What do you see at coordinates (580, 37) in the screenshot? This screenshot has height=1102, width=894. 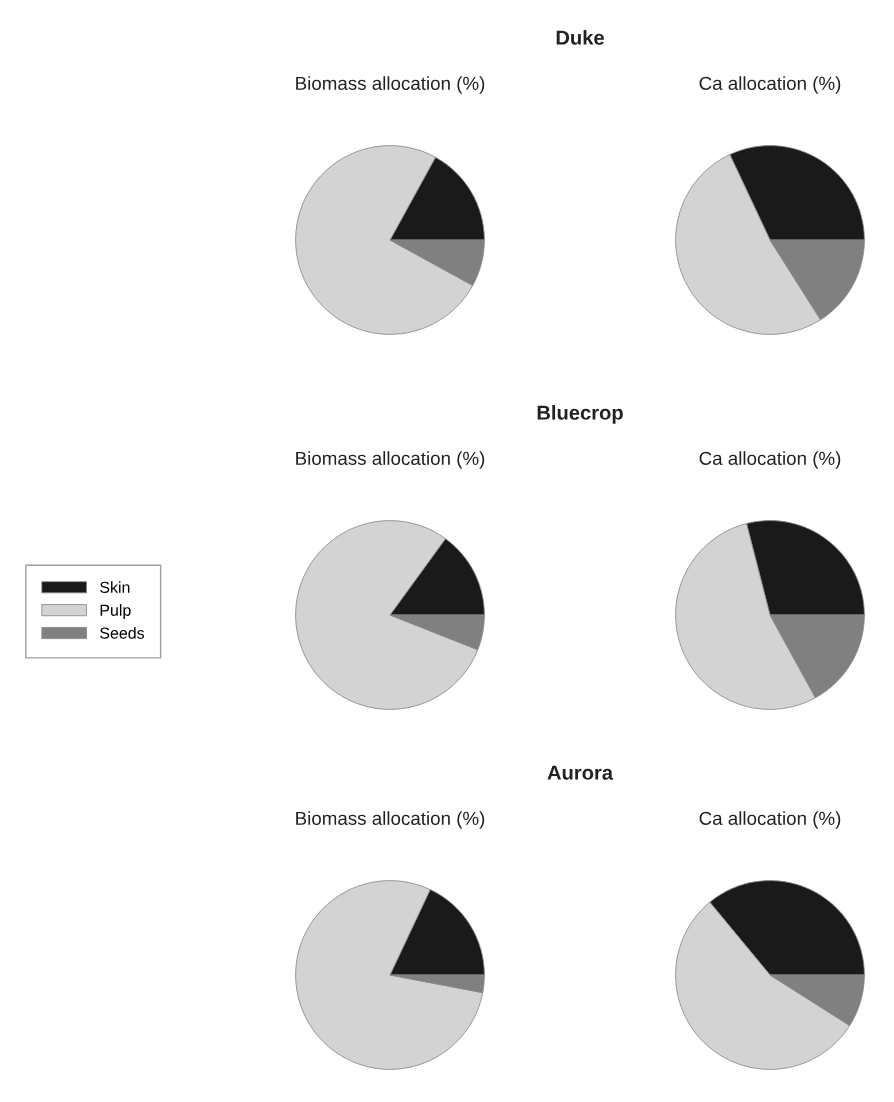 I see `text: Duke` at bounding box center [580, 37].